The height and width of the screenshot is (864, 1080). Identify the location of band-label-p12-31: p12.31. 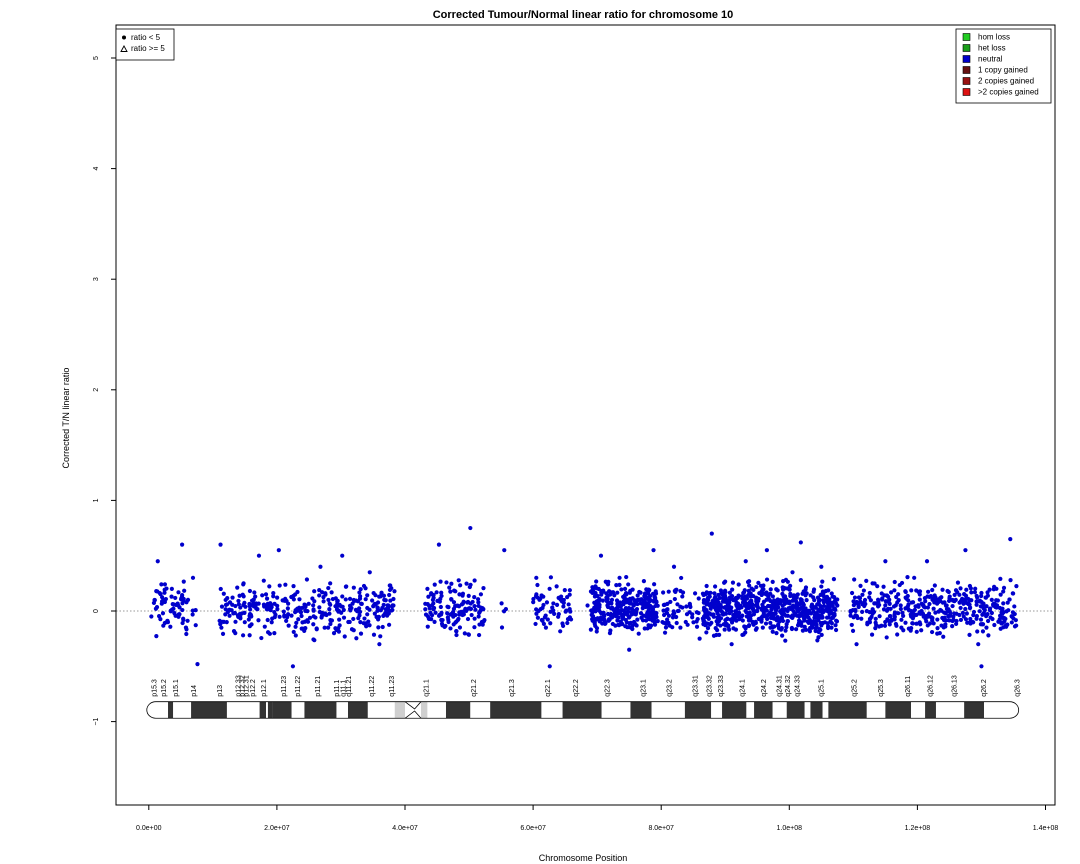
(247, 686).